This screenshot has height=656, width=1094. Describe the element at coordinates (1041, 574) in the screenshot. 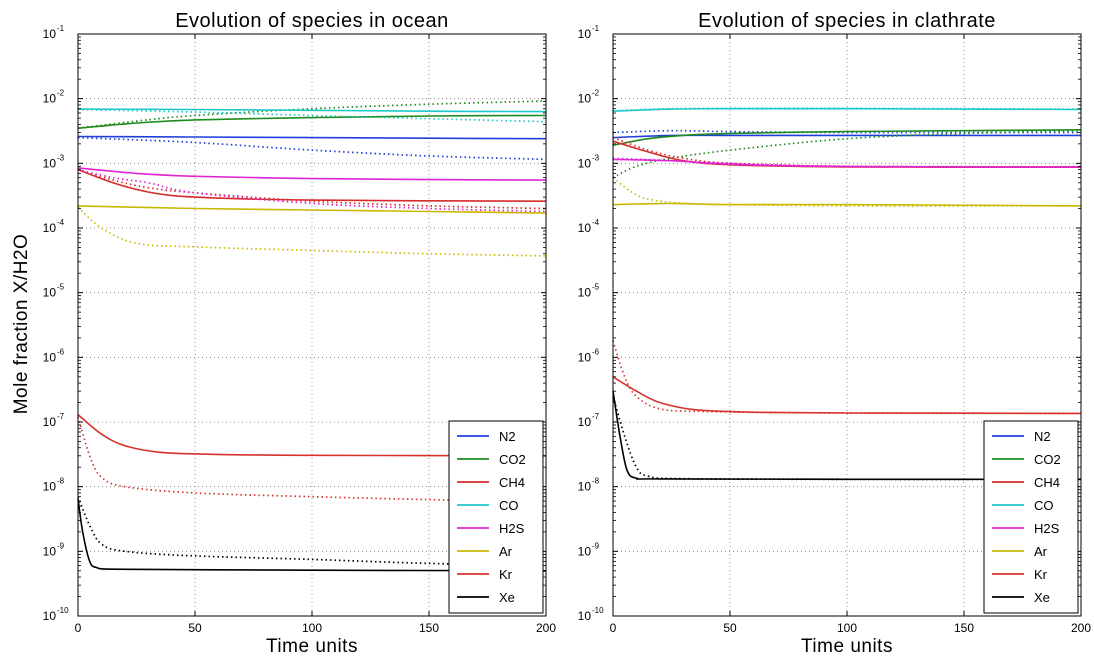

I see `legend-label-kr: Kr` at that location.